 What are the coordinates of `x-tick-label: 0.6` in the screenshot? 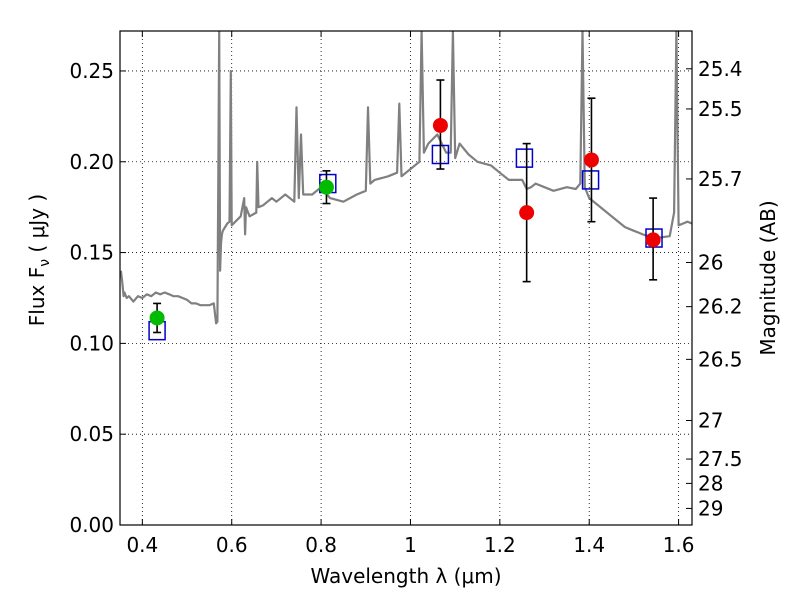 It's located at (232, 545).